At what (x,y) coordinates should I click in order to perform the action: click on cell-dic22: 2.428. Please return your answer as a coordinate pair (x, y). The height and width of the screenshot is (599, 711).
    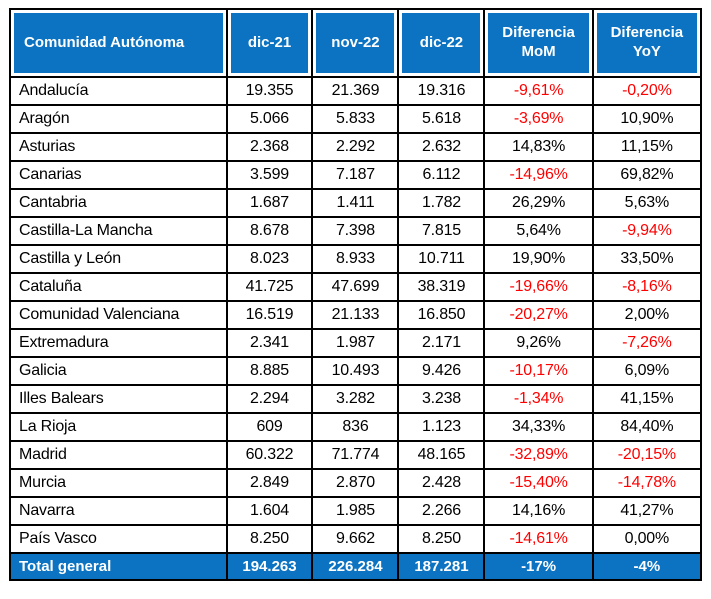
    Looking at the image, I should click on (441, 483).